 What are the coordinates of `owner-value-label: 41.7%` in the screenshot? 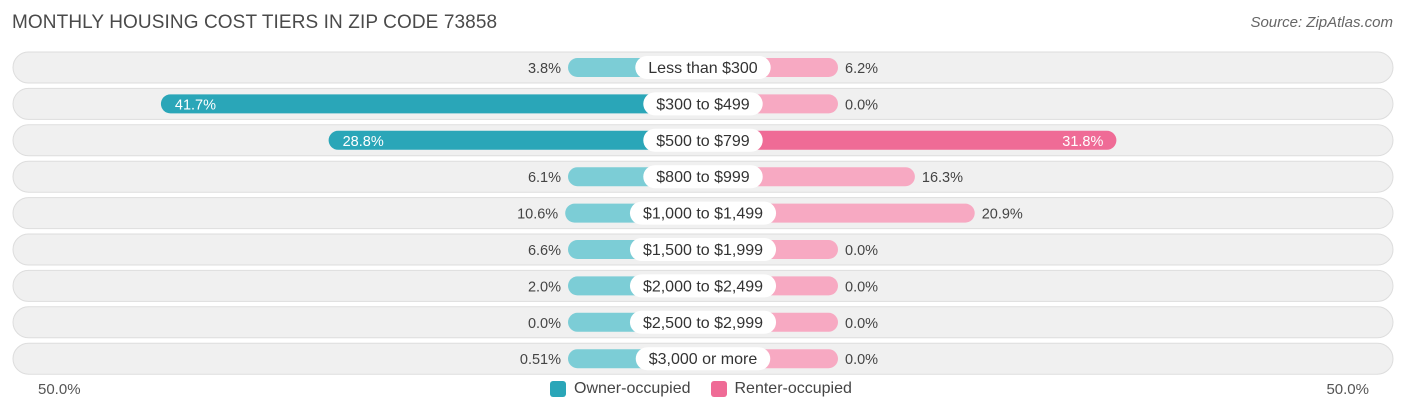 It's located at (195, 105).